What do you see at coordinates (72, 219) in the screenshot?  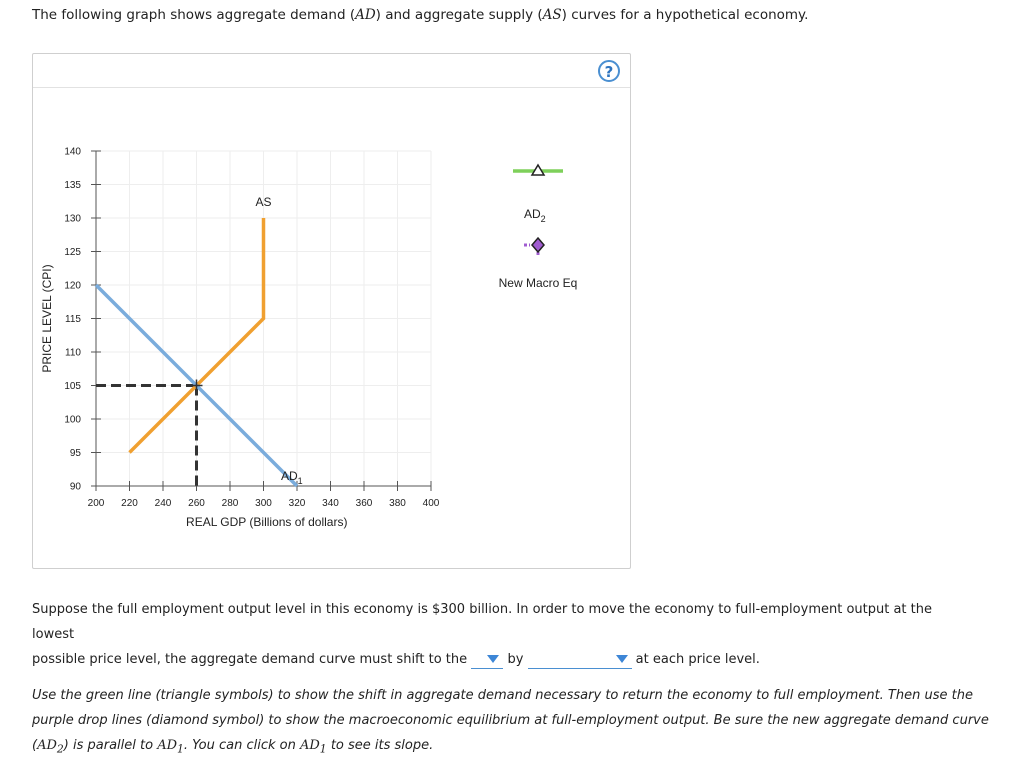 I see `y-tick-label: 130` at bounding box center [72, 219].